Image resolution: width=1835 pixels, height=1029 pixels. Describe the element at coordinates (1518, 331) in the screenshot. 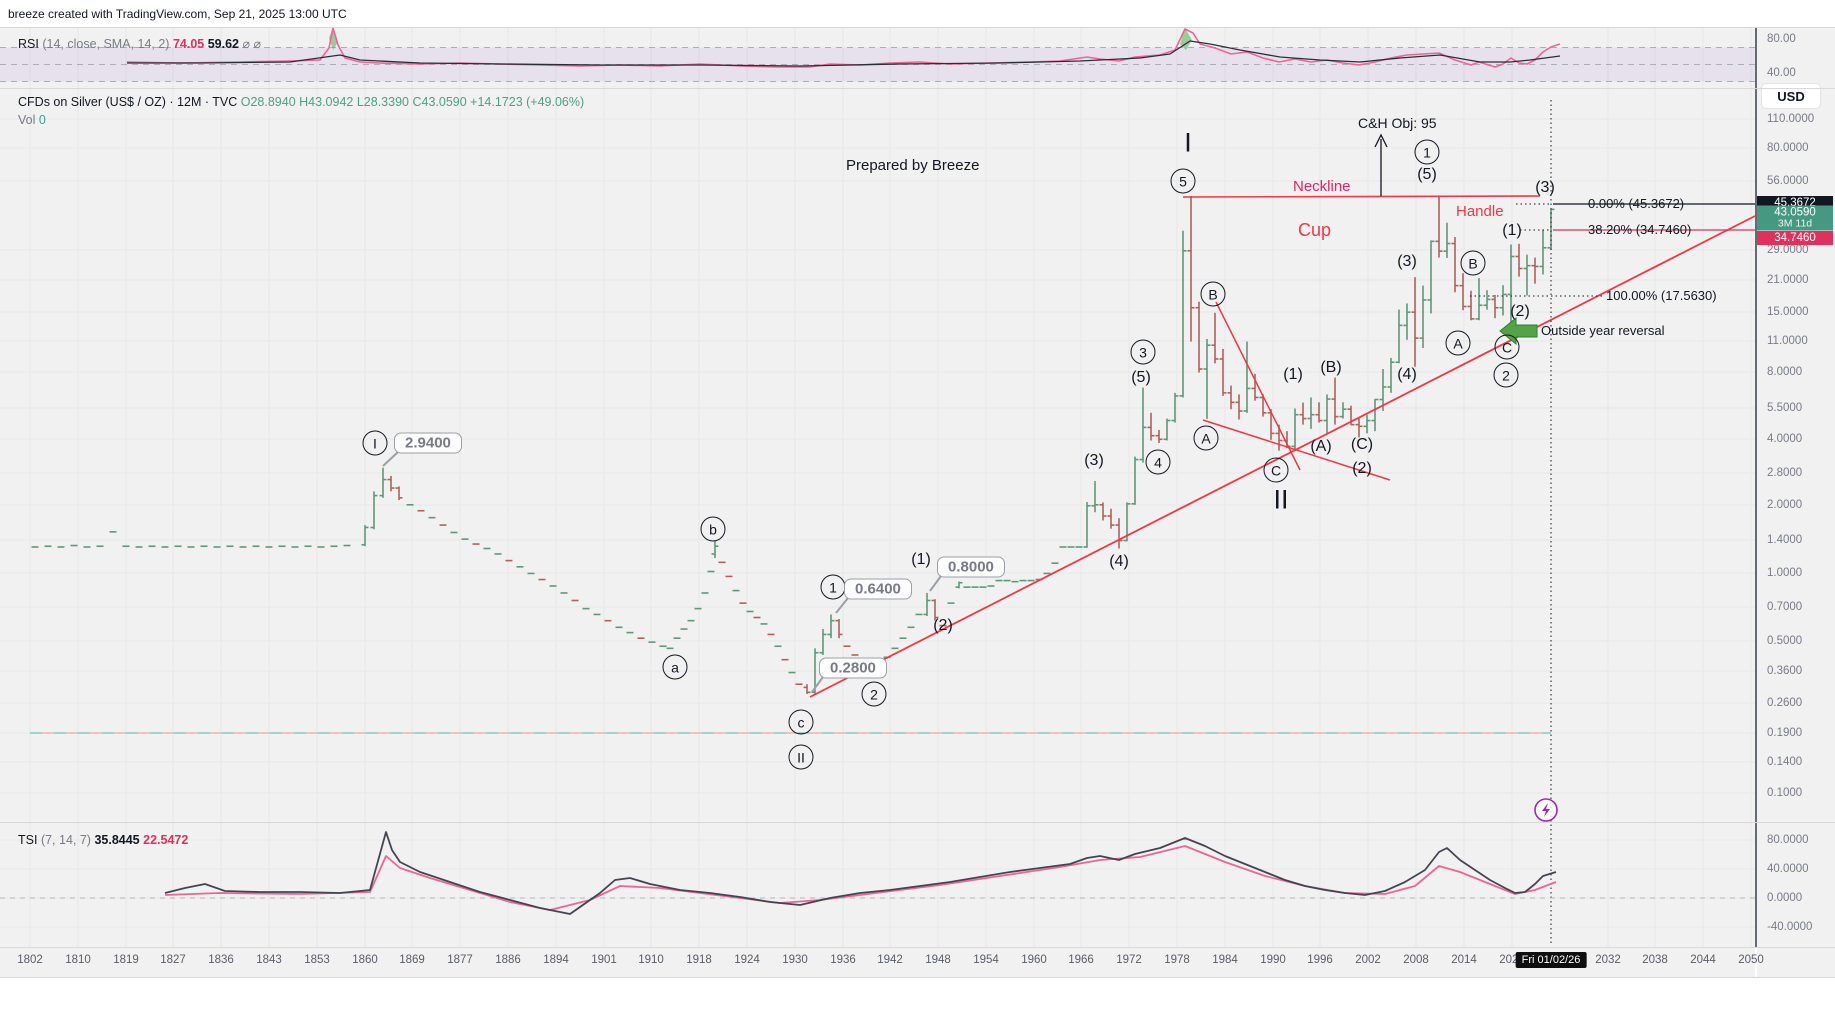

I see `reversal-arrow-icon` at that location.